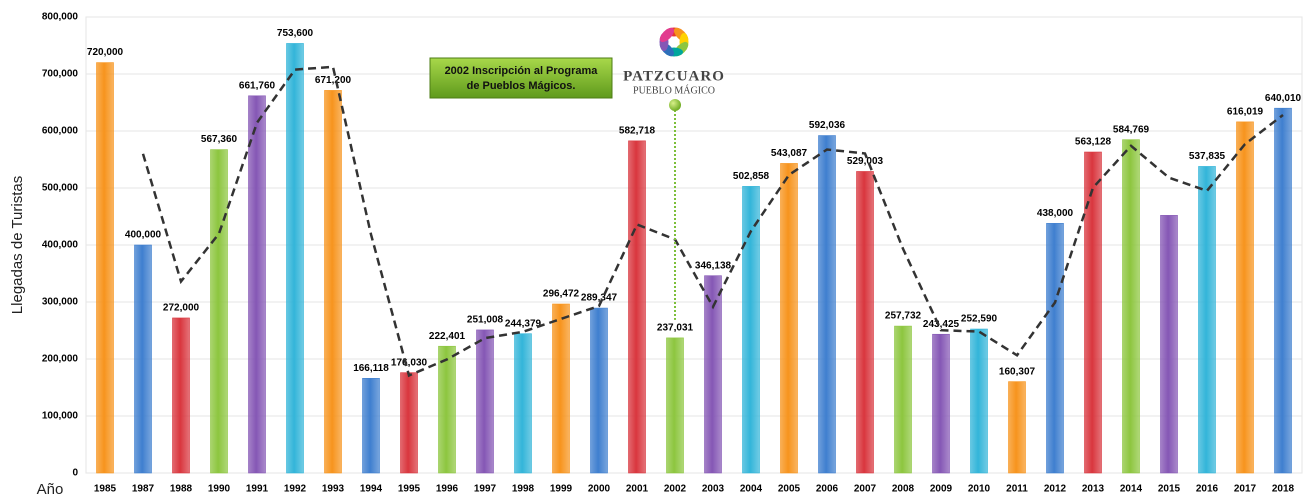 Image resolution: width=1311 pixels, height=499 pixels. What do you see at coordinates (447, 336) in the screenshot?
I see `value-label: 222,401` at bounding box center [447, 336].